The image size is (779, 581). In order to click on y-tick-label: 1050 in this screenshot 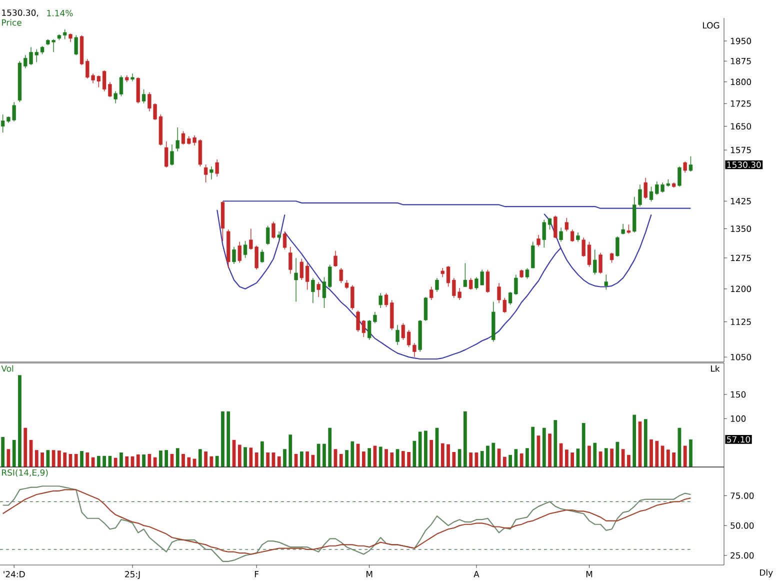, I will do `click(741, 357)`.